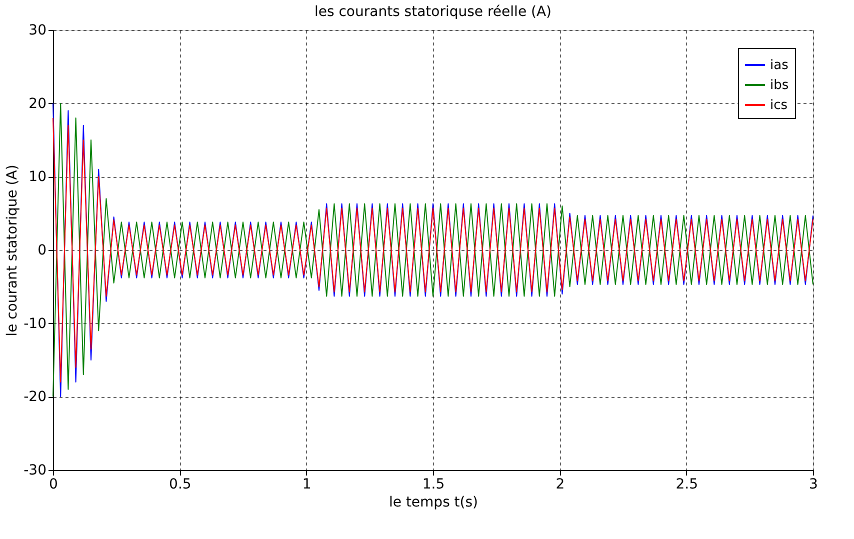  Describe the element at coordinates (560, 484) in the screenshot. I see `x-tick-label: 2` at that location.